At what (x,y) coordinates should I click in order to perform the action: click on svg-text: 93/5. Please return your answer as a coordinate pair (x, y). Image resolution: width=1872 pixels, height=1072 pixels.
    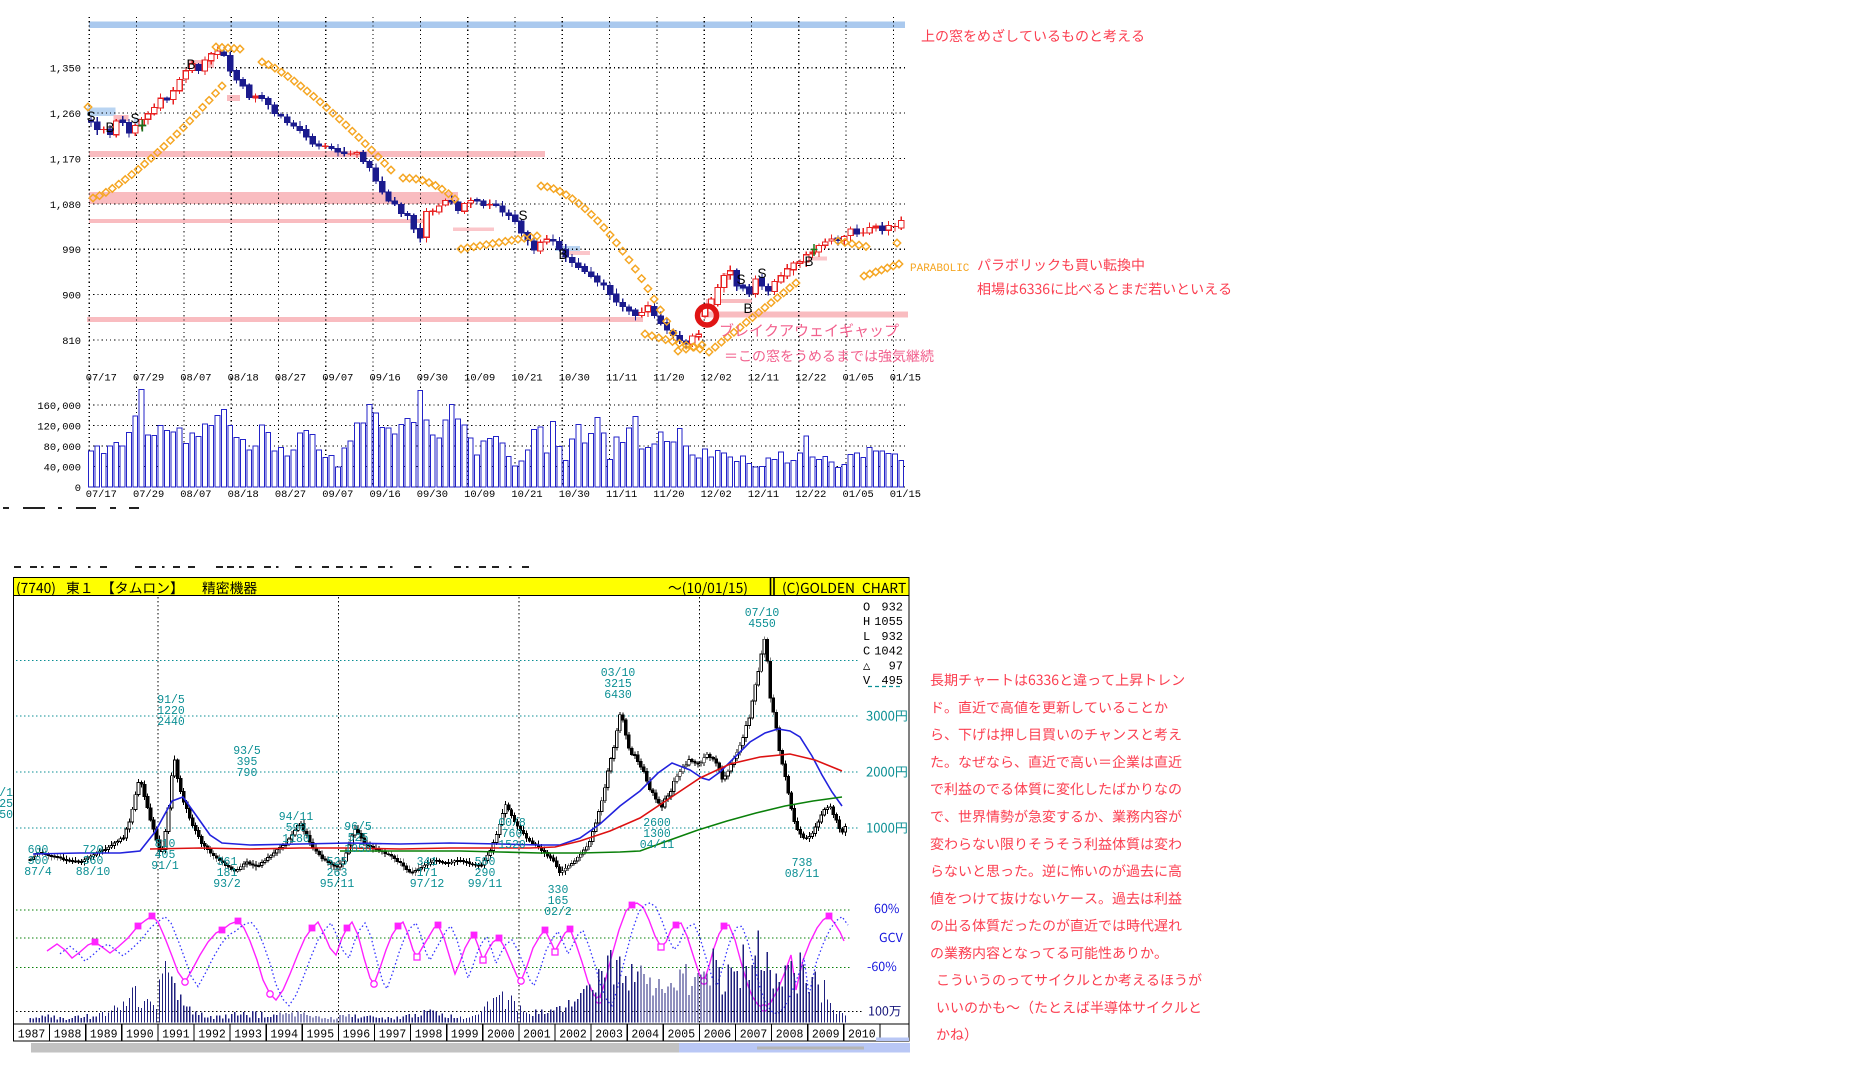
    Looking at the image, I should click on (247, 751).